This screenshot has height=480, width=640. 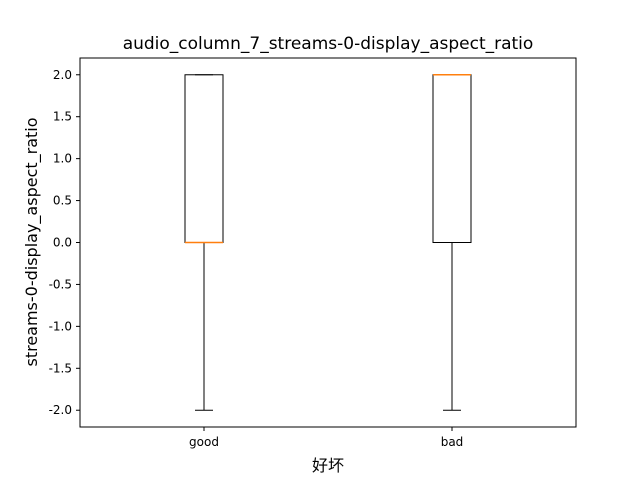 I want to click on box-good, so click(x=204, y=242).